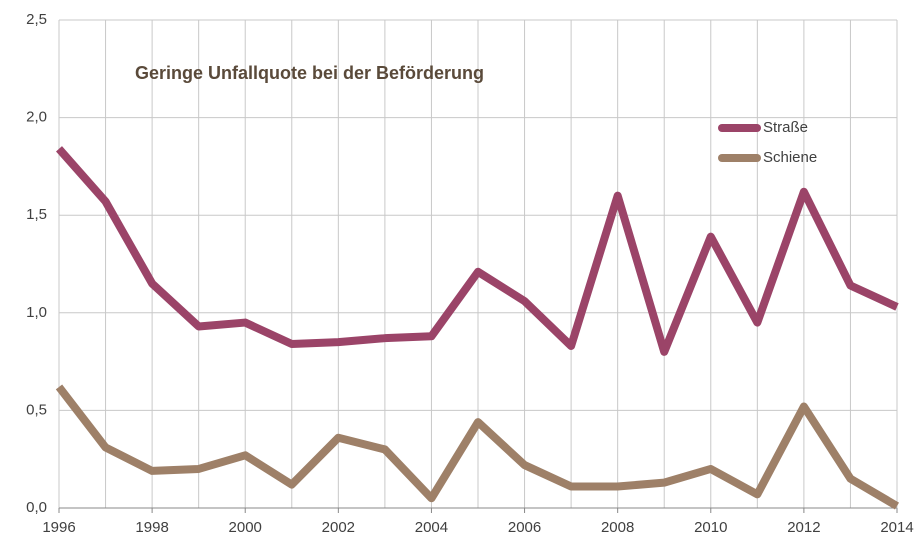  What do you see at coordinates (36, 409) in the screenshot?
I see `y-tick-label: 0,5` at bounding box center [36, 409].